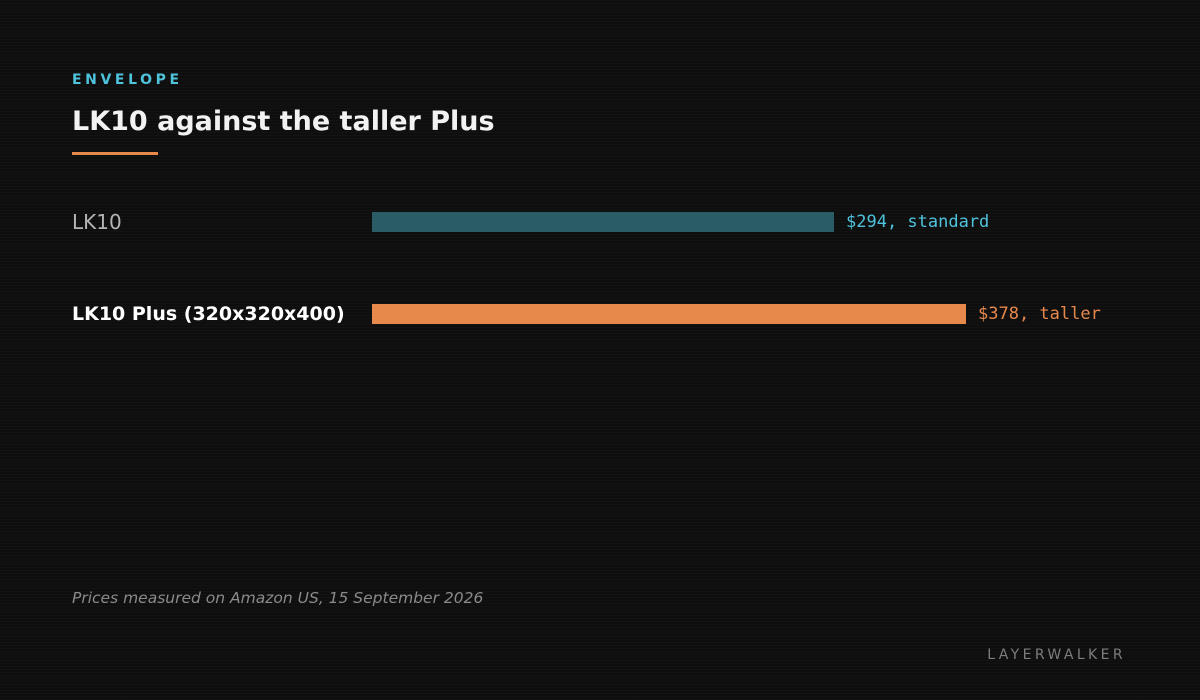 This screenshot has height=700, width=1200. I want to click on title-underline, so click(115, 153).